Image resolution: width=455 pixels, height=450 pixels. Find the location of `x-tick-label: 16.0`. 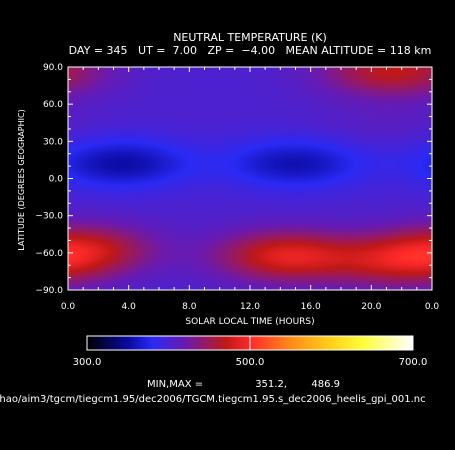

x-tick-label: 16.0 is located at coordinates (311, 307).